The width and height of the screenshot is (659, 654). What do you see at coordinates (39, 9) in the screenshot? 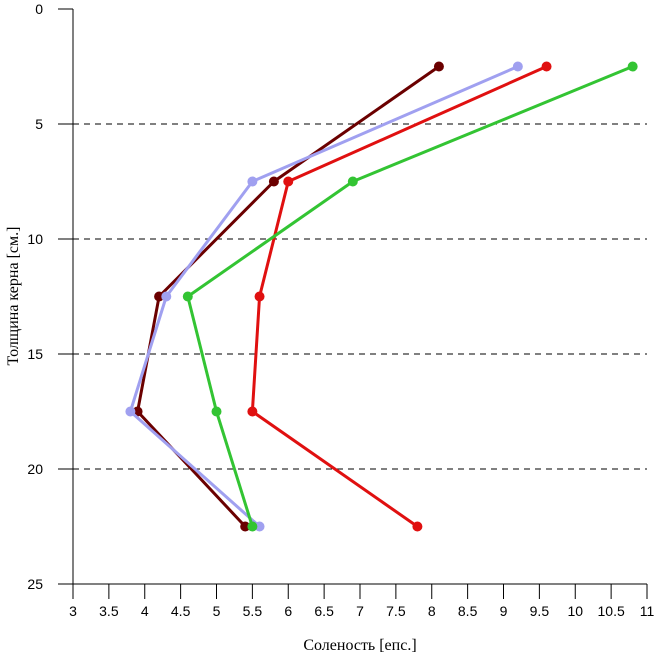
I see `y-tick-label: 0` at bounding box center [39, 9].